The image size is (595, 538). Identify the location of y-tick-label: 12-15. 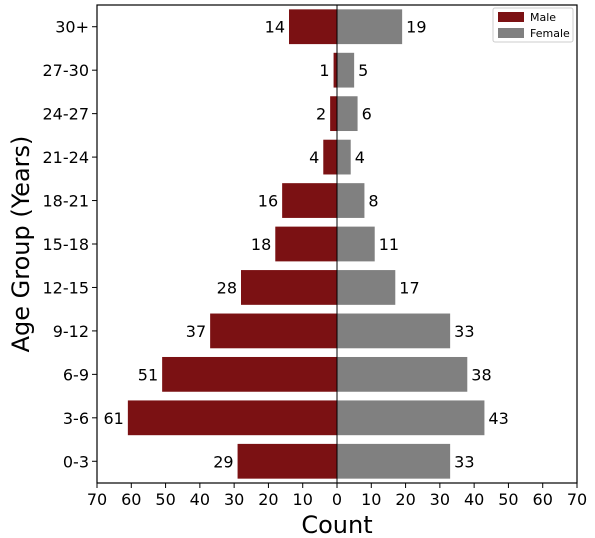
(66, 287).